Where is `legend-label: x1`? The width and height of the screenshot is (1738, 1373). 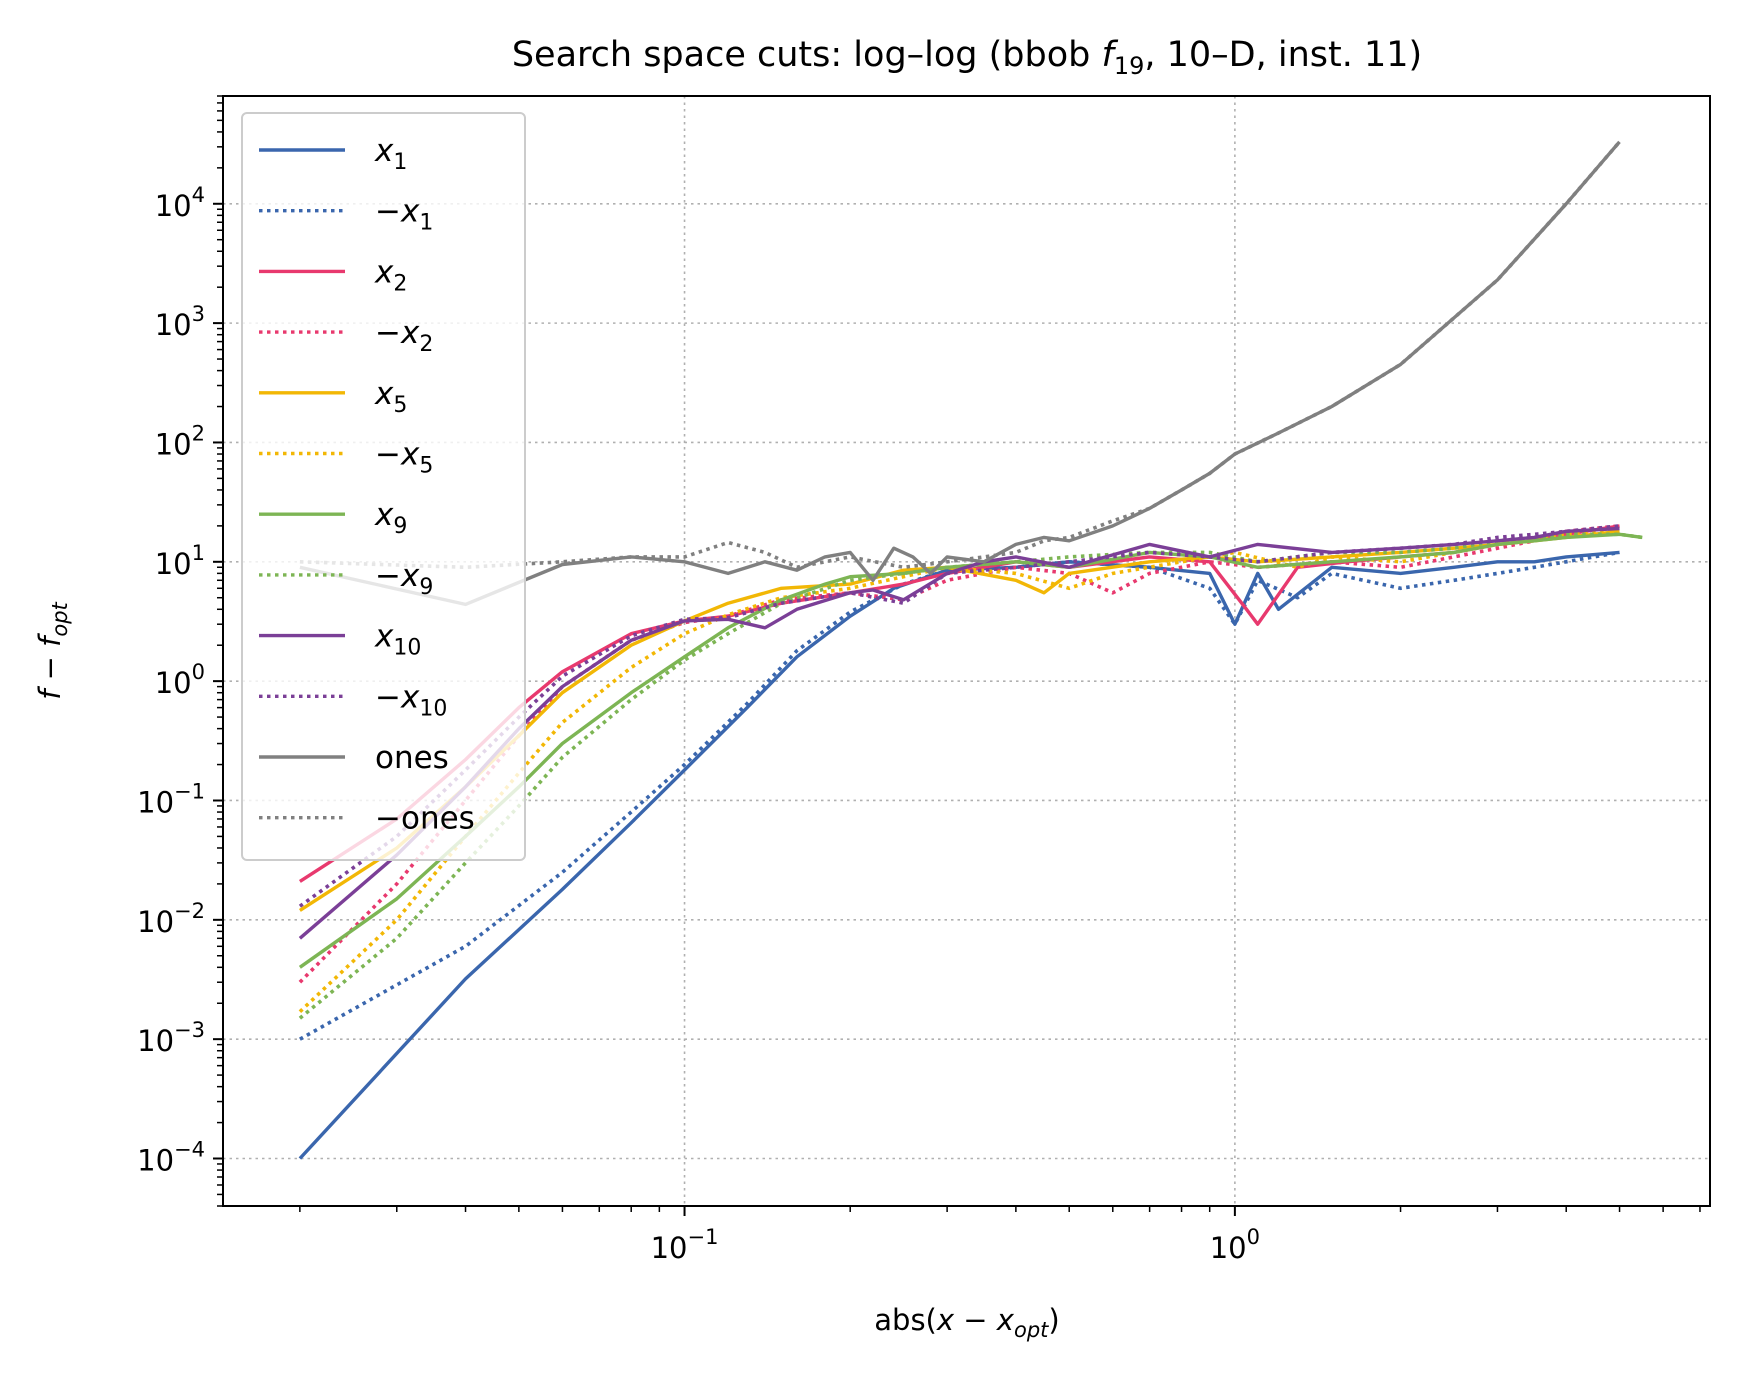 legend-label: x1 is located at coordinates (390, 154).